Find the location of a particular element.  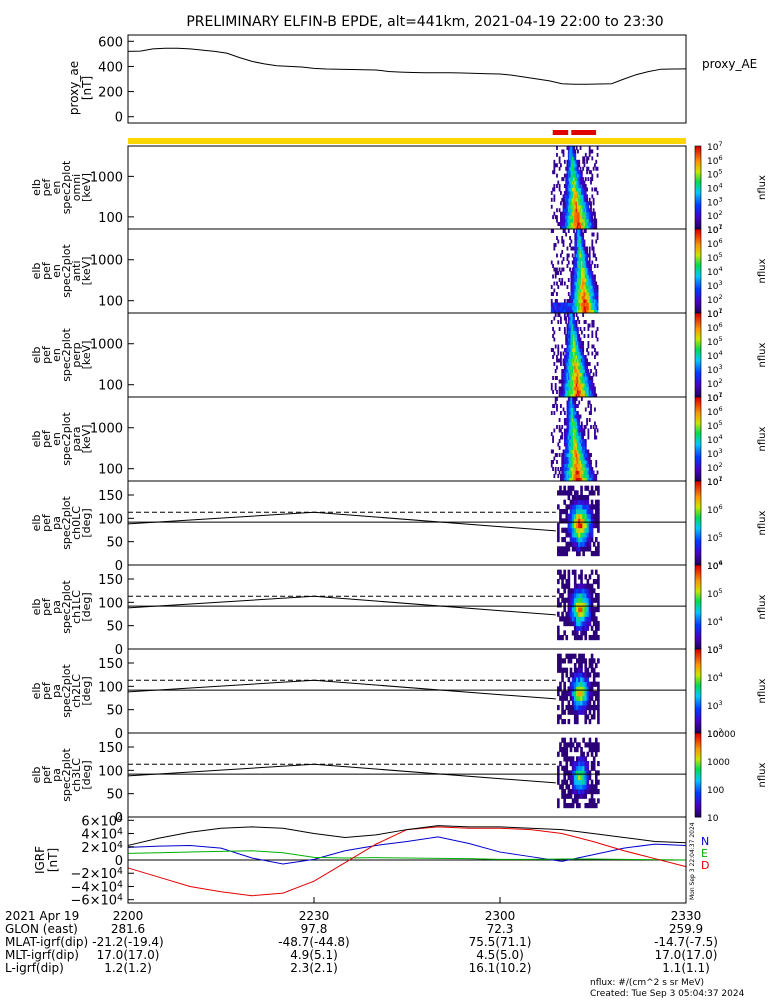

igrf-legend-D: D is located at coordinates (705, 865).